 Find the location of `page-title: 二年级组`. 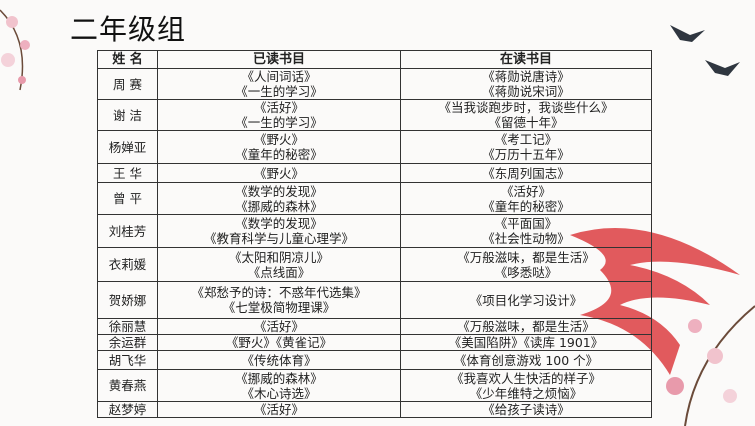

page-title: 二年级组 is located at coordinates (128, 29).